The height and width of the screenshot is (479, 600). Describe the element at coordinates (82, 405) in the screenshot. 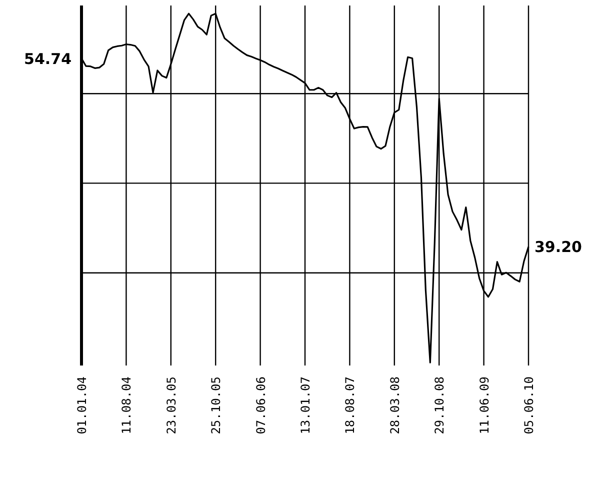

I see `x-tick-label: 01.01.04` at that location.